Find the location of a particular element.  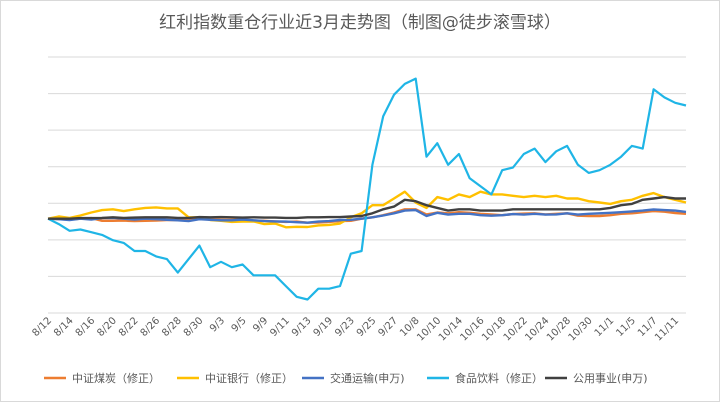

x-tick-label: 8/26 is located at coordinates (151, 327).